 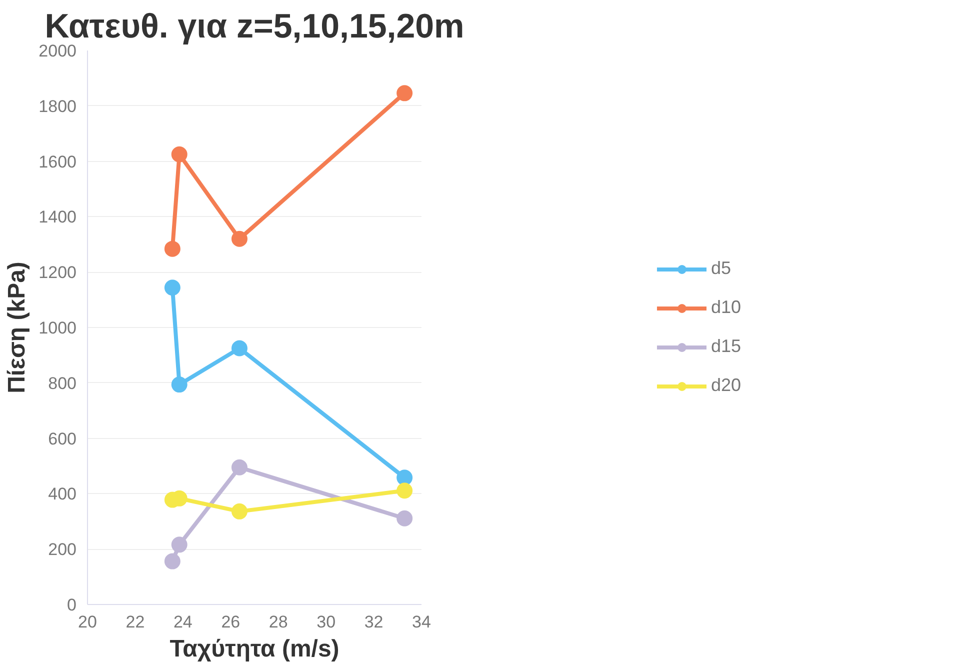 What do you see at coordinates (326, 622) in the screenshot?
I see `x-tick-label: 30` at bounding box center [326, 622].